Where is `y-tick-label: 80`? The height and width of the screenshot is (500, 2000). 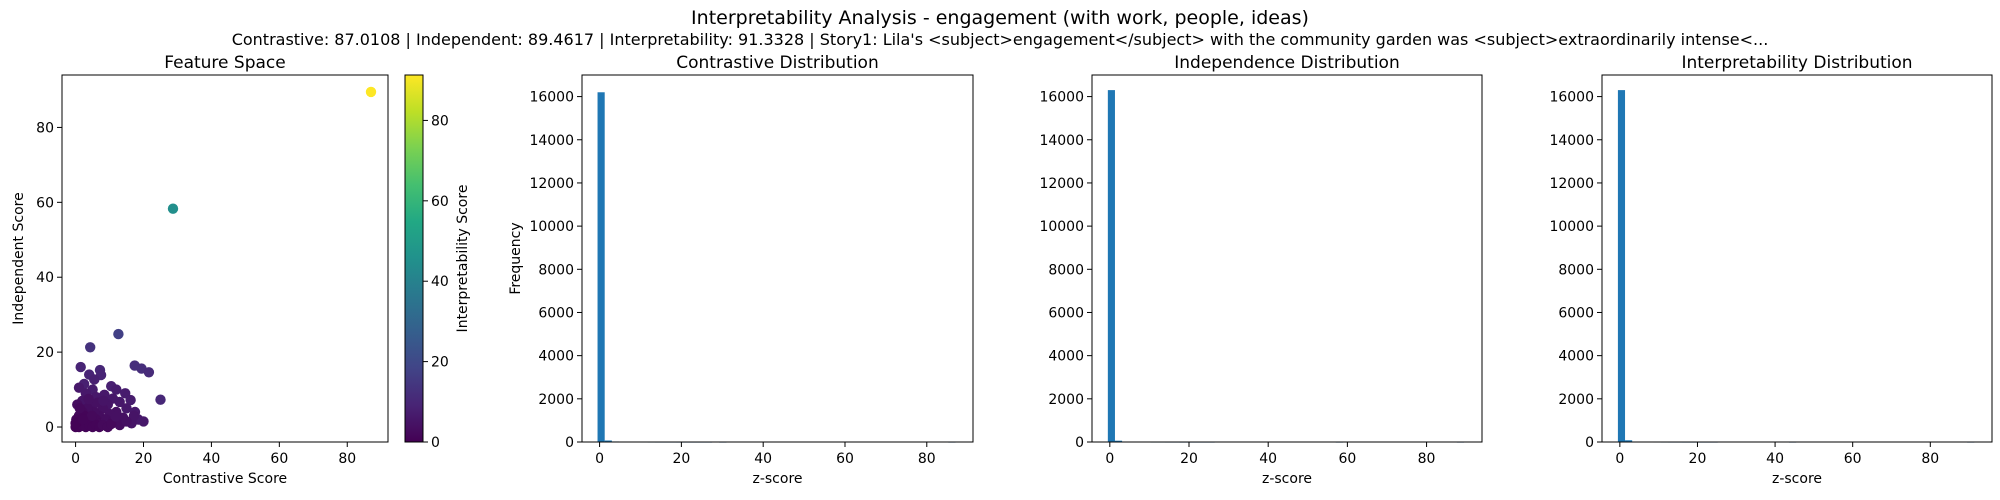
y-tick-label: 80 is located at coordinates (45, 128).